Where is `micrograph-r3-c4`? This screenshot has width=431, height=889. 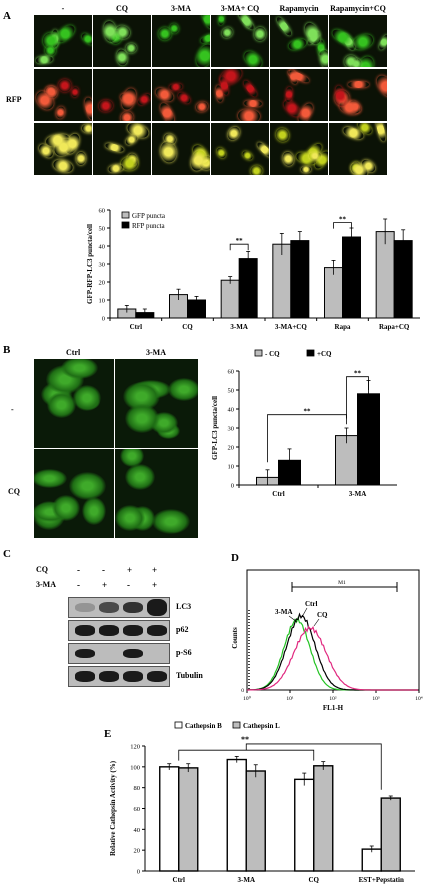
micrograph-r3-c4 is located at coordinates (240, 149).